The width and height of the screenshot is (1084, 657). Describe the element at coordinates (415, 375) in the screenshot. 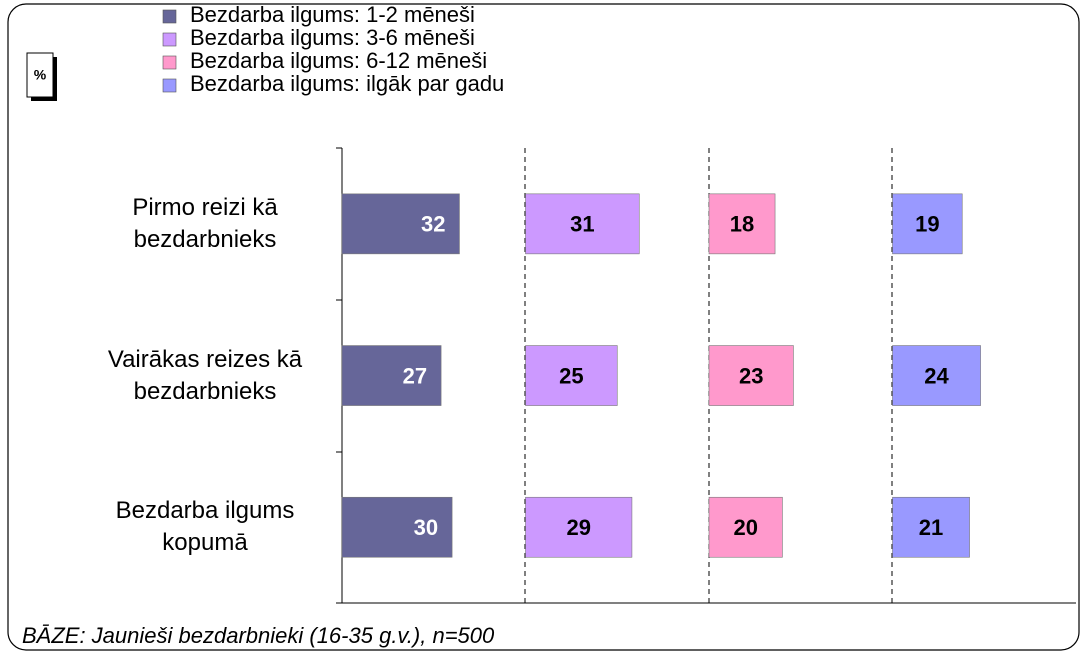

I see `value-label: 27` at that location.